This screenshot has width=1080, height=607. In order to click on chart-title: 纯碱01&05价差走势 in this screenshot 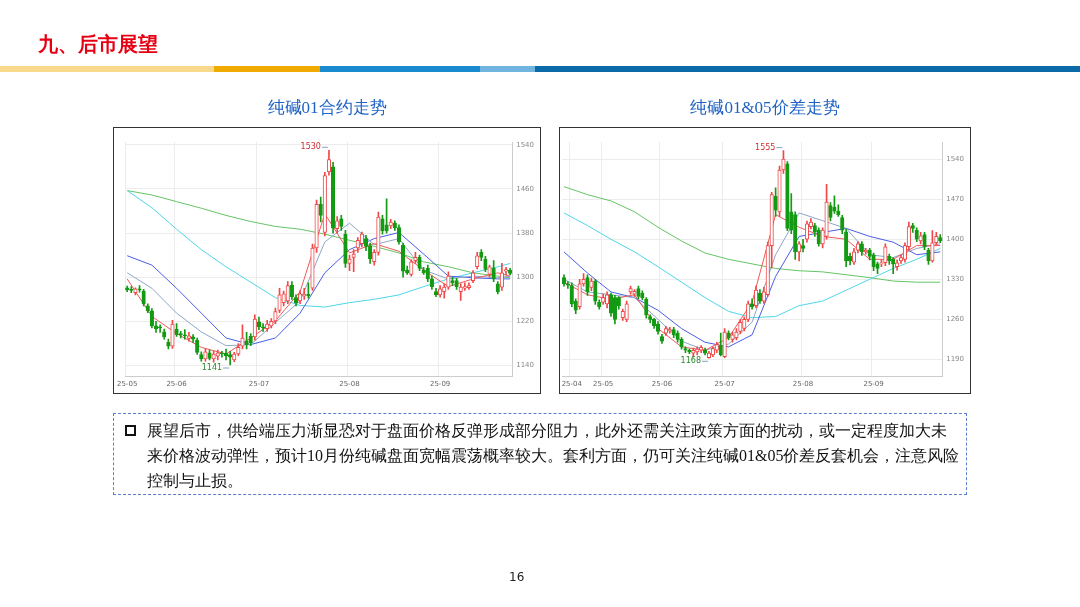, I will do `click(765, 108)`.